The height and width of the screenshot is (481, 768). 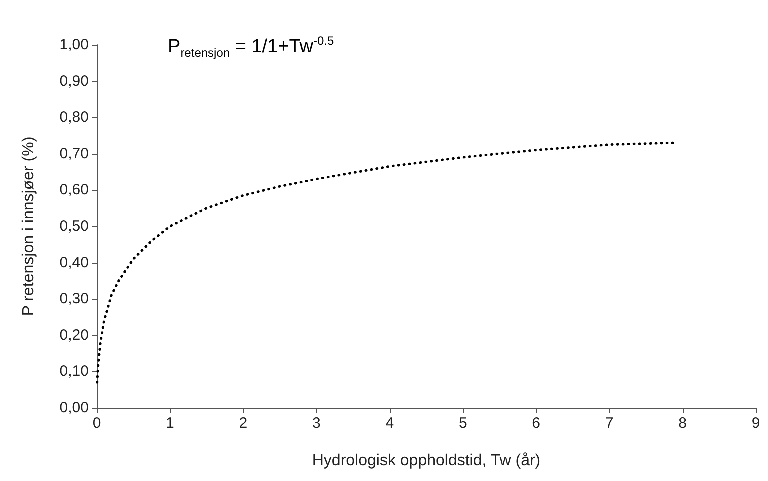 What do you see at coordinates (74, 408) in the screenshot?
I see `y-tick-label: 0,00` at bounding box center [74, 408].